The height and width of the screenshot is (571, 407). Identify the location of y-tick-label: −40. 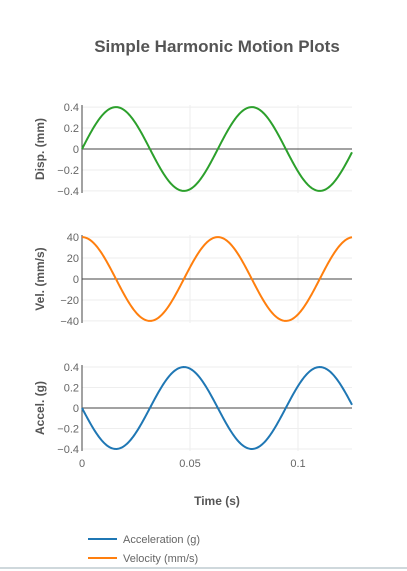
(69, 322).